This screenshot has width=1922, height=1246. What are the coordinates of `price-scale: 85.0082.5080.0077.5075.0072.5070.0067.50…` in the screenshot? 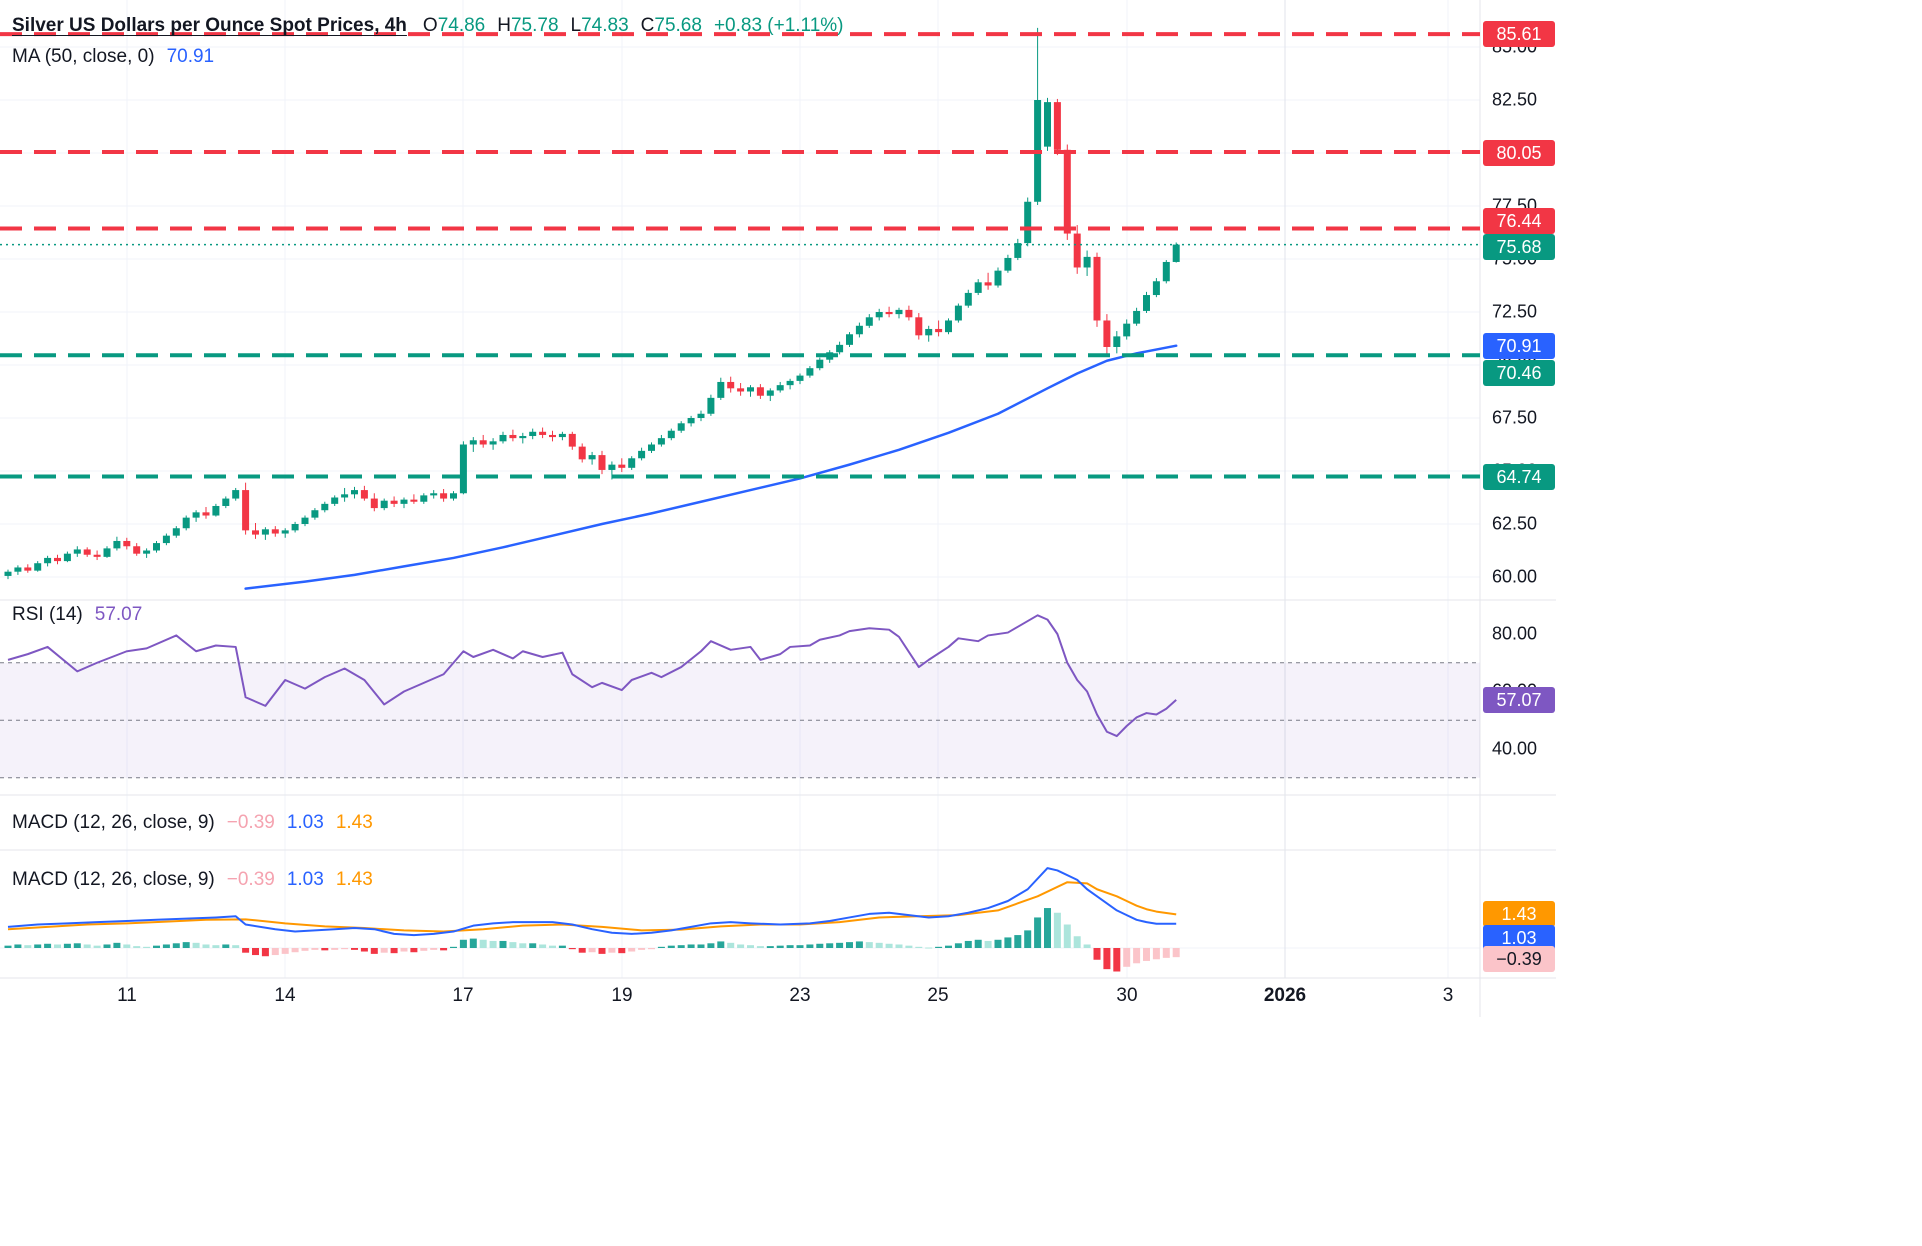 It's located at (1521, 508).